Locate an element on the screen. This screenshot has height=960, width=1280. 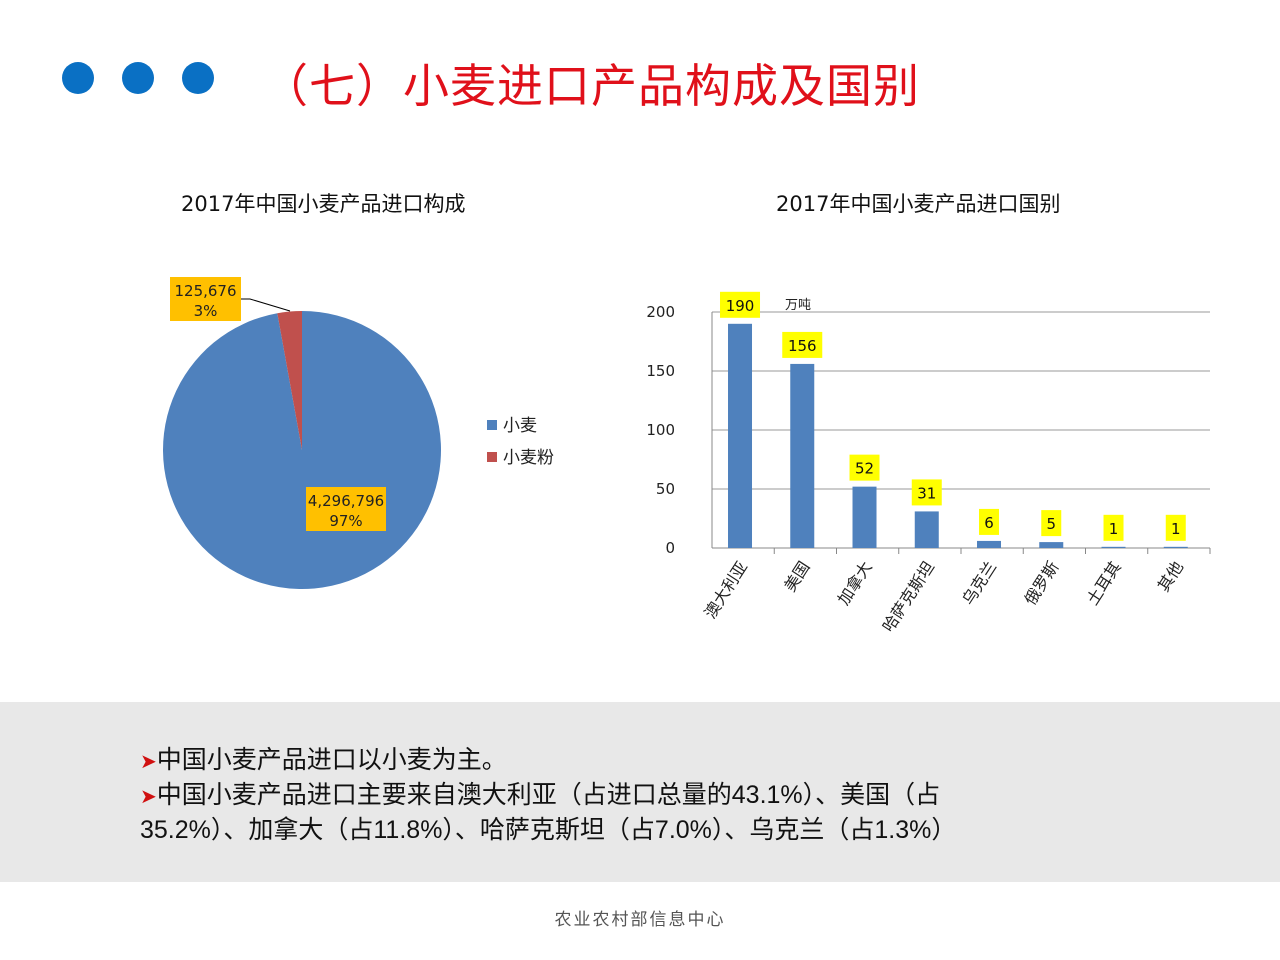
x-tick-label: 土耳其 is located at coordinates (1104, 583).